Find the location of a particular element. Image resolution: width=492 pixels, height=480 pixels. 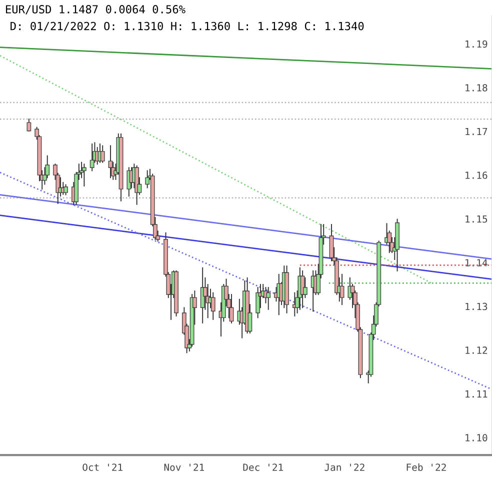

y-tick-label: 1.18 is located at coordinates (477, 88).